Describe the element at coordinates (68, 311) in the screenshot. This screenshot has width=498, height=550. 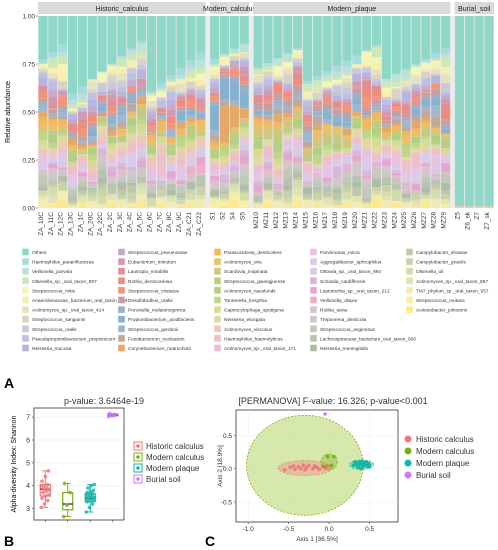
I see `legend-label: Actinomyces_sp._oral_taxon_414` at that location.